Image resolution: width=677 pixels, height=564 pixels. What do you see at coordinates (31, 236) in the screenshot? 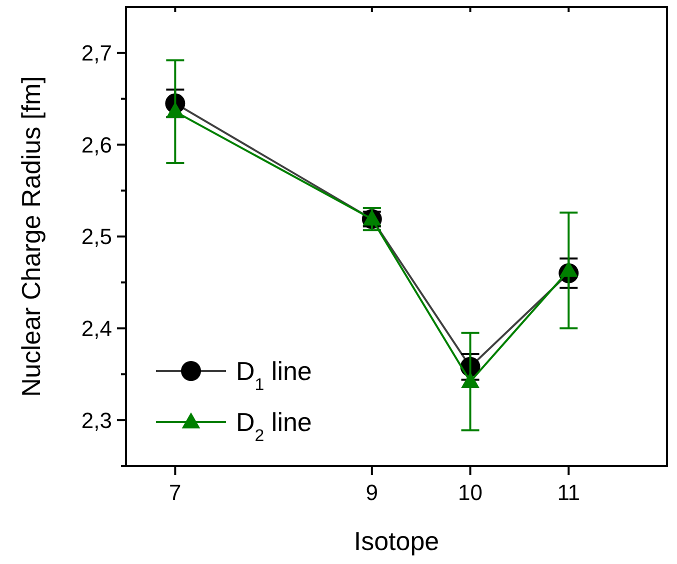
I see `y-axis-title: Nuclear Charge Radius [fm]` at bounding box center [31, 236].